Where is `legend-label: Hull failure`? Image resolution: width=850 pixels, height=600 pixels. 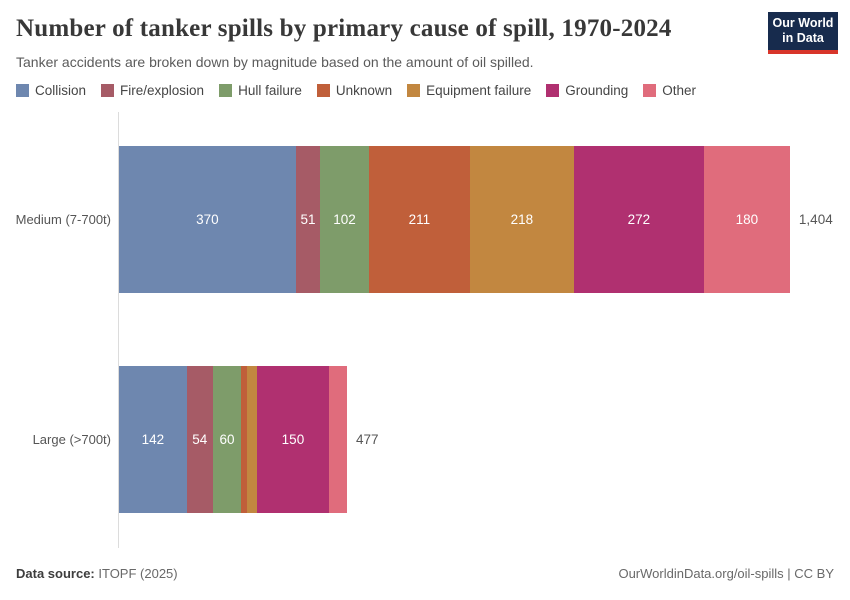
legend-label: Hull failure is located at coordinates (270, 90).